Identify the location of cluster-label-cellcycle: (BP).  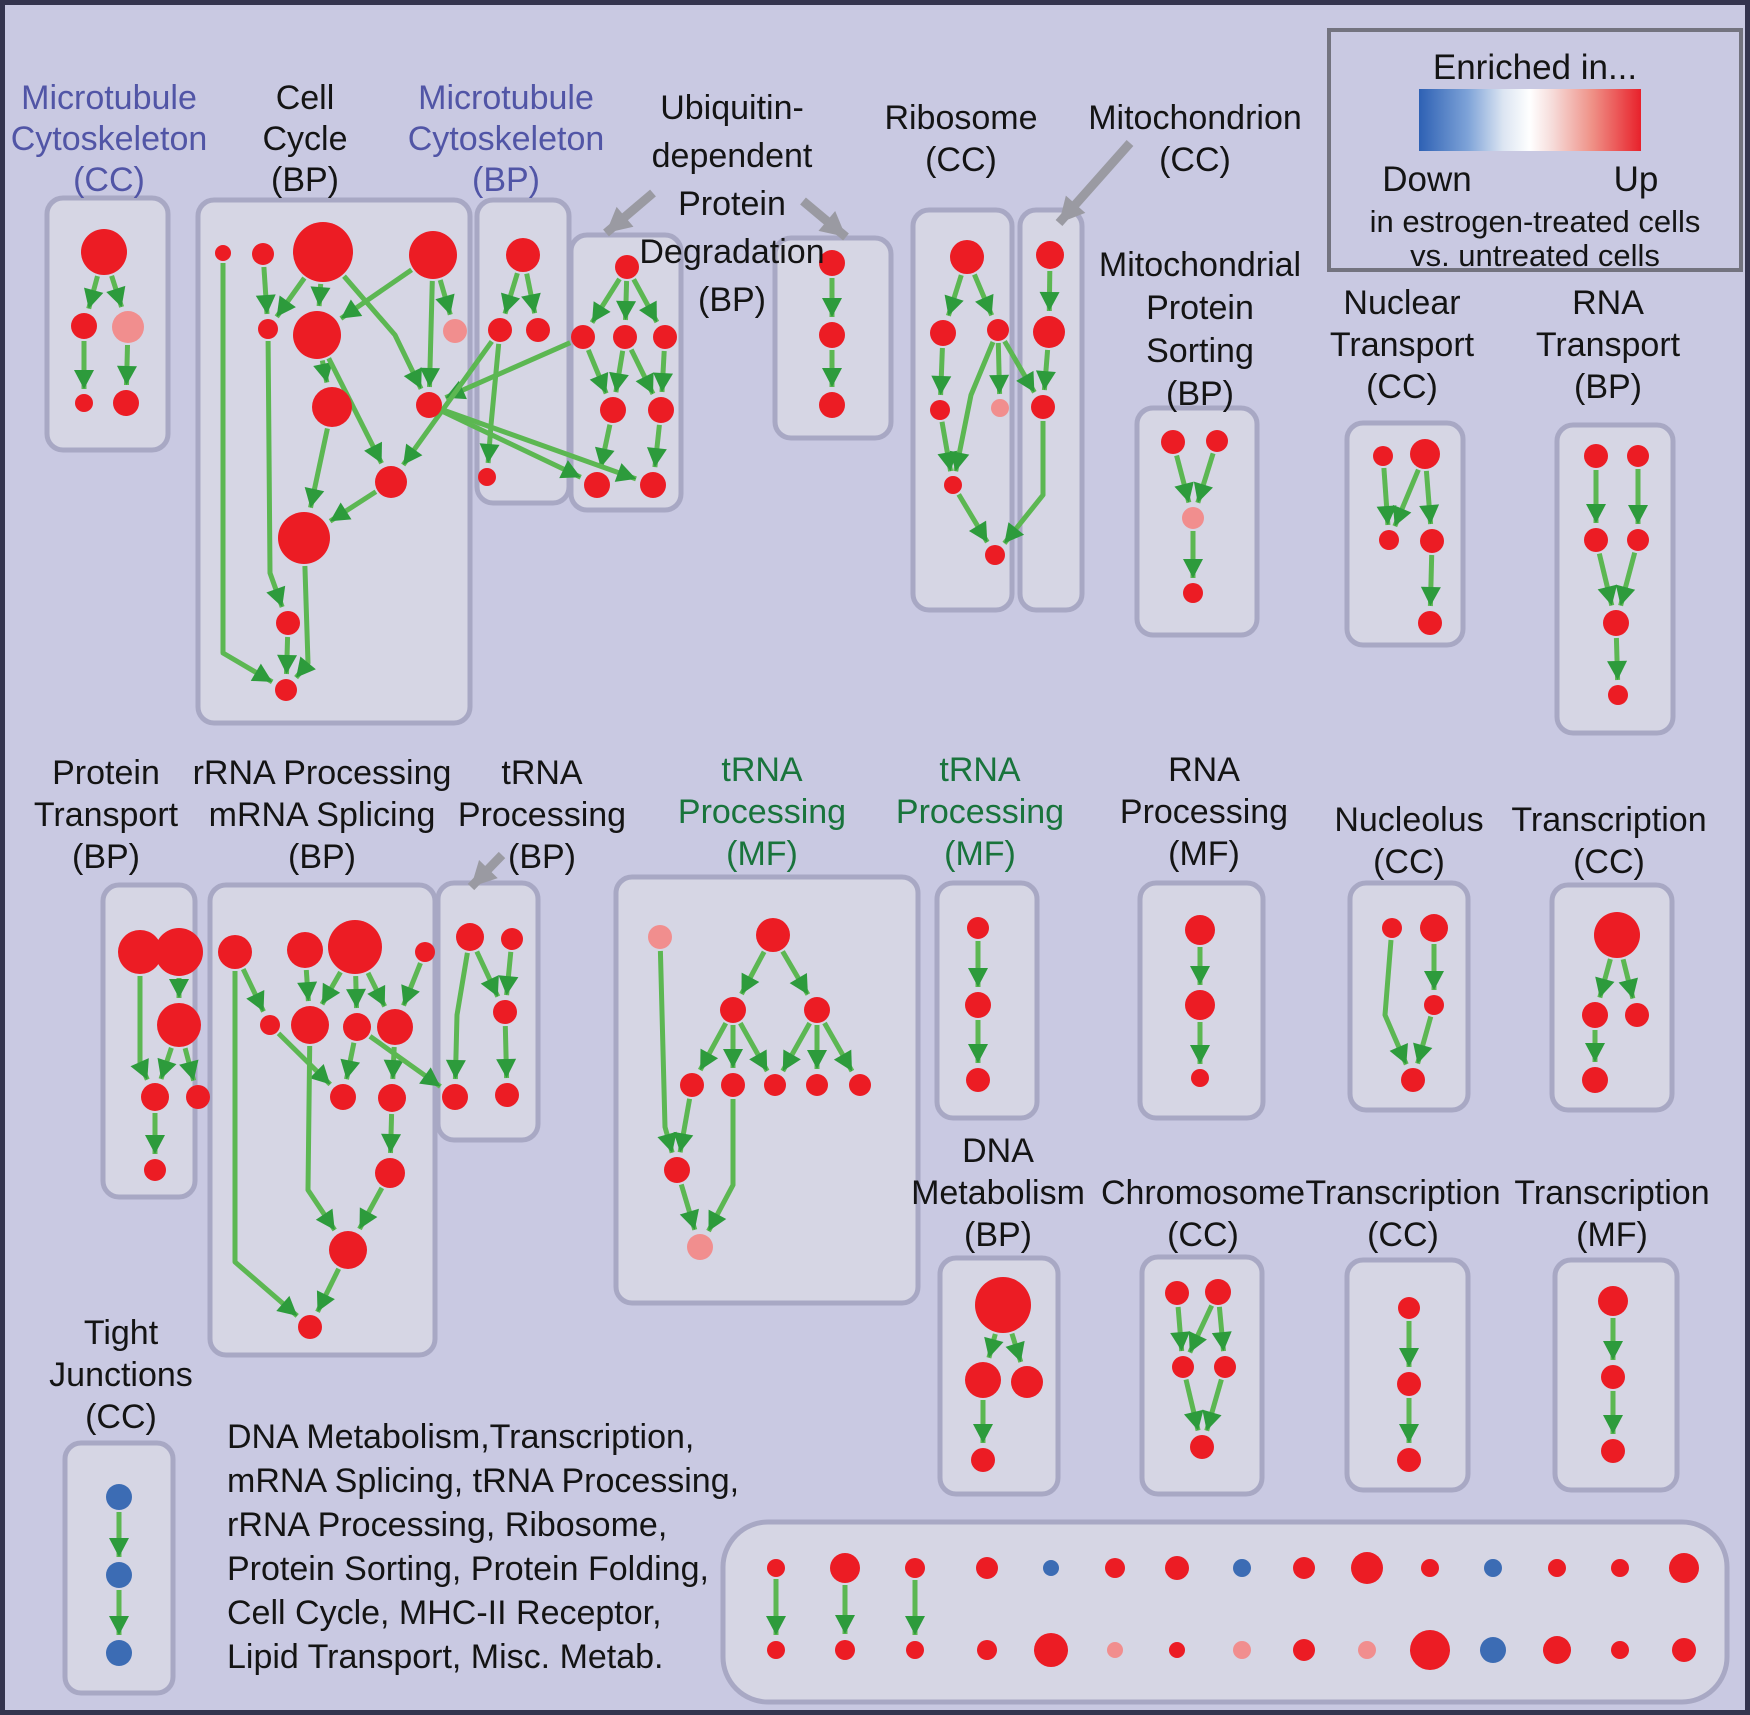
(305, 180).